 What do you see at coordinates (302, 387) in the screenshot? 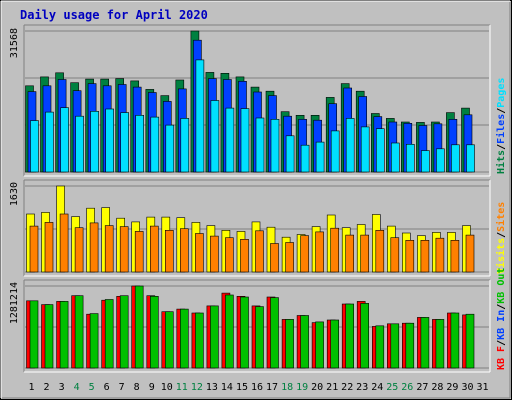
I see `x-tick-label-day-19: 19` at bounding box center [302, 387].